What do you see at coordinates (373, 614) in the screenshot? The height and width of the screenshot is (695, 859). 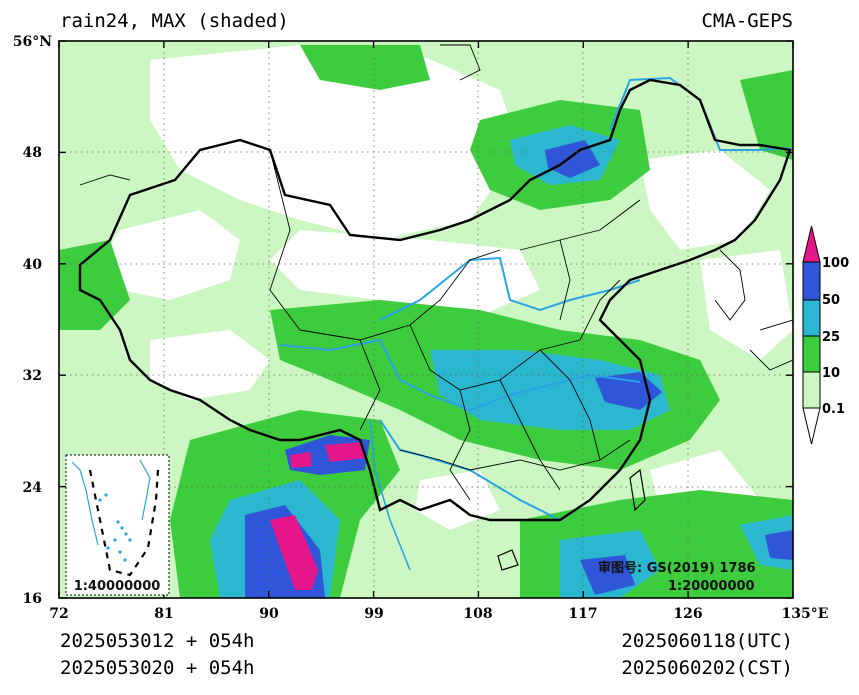 I see `lon-tick-label: 99` at bounding box center [373, 614].